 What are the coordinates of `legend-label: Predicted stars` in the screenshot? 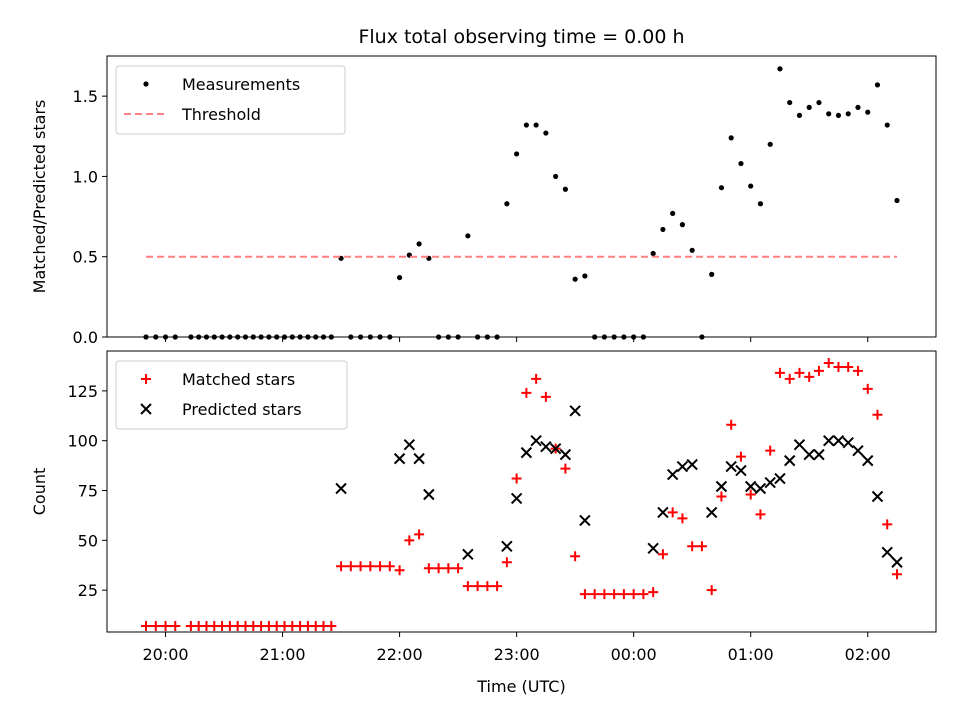 It's located at (242, 409).